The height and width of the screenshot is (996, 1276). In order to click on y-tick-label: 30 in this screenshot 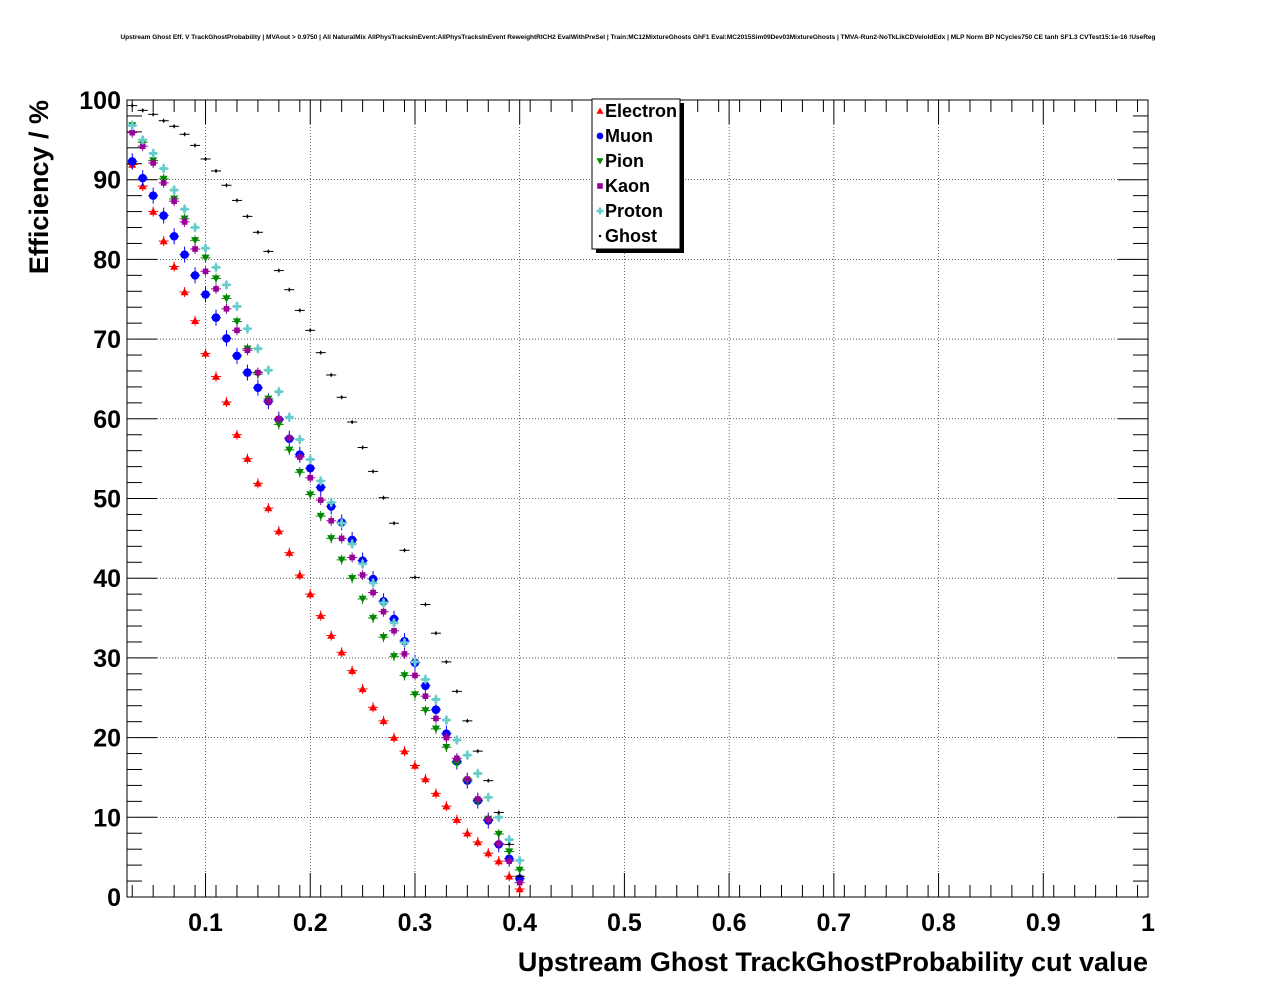, I will do `click(107, 659)`.